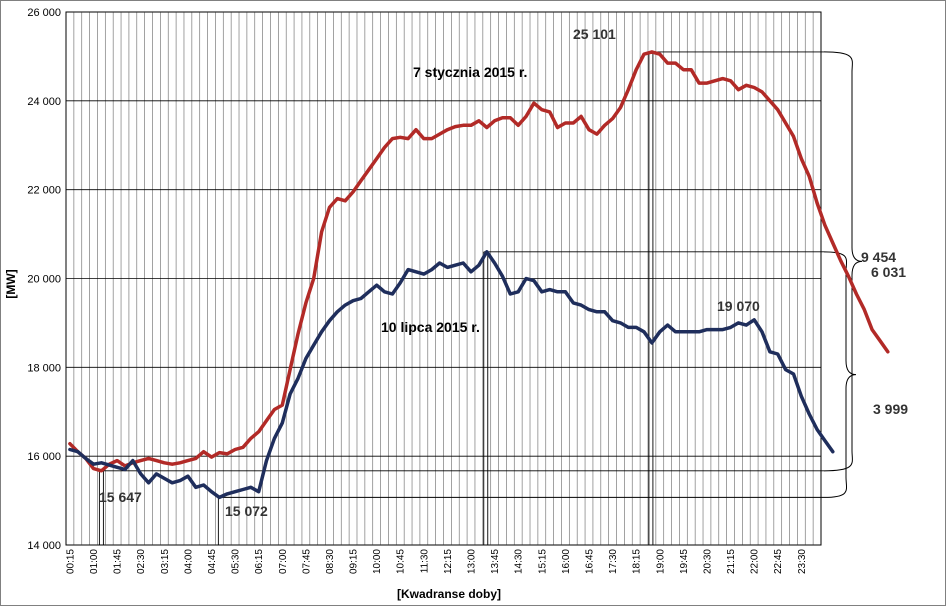 The image size is (946, 606). What do you see at coordinates (755, 561) in the screenshot?
I see `x-tick-label: 22:00` at bounding box center [755, 561].